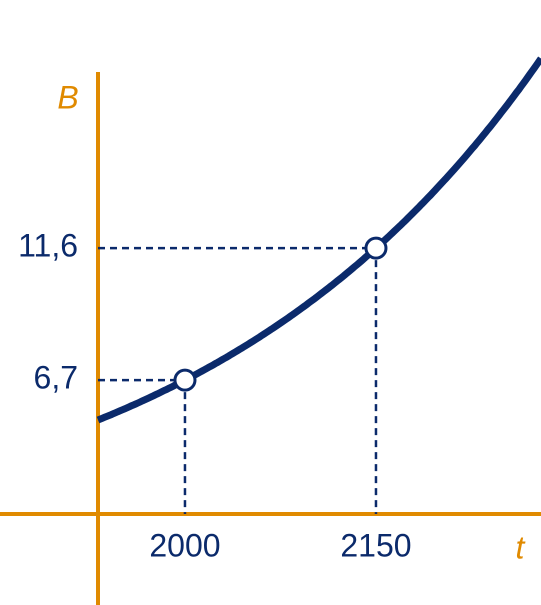 This screenshot has width=541, height=605. I want to click on y-tick-label: 11,6, so click(48, 246).